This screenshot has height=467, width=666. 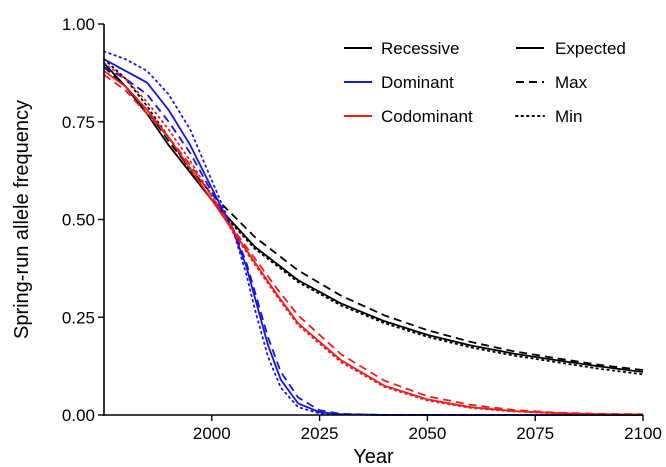 What do you see at coordinates (320, 433) in the screenshot?
I see `x-tick-label: 2025` at bounding box center [320, 433].